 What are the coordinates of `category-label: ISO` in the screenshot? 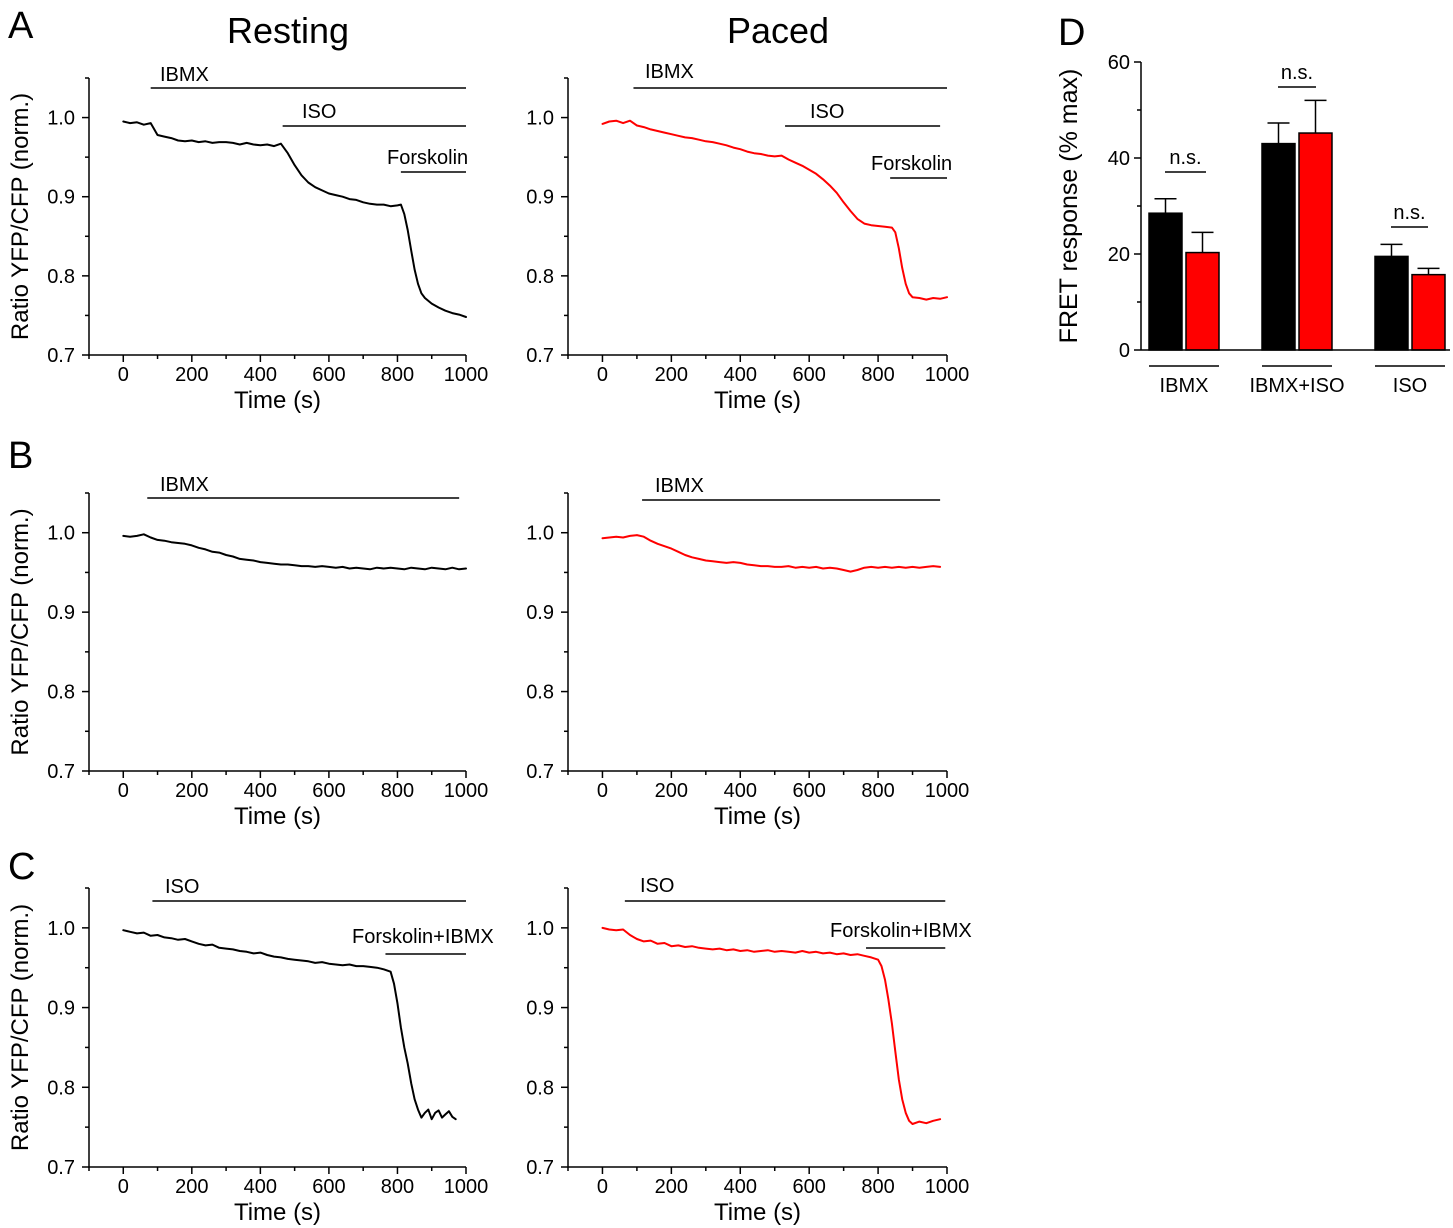 It's located at (1410, 386).